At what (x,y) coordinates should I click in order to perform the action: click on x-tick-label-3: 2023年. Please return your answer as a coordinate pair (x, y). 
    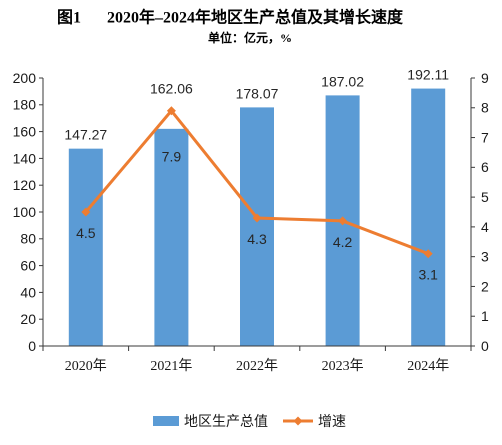
    Looking at the image, I should click on (343, 366).